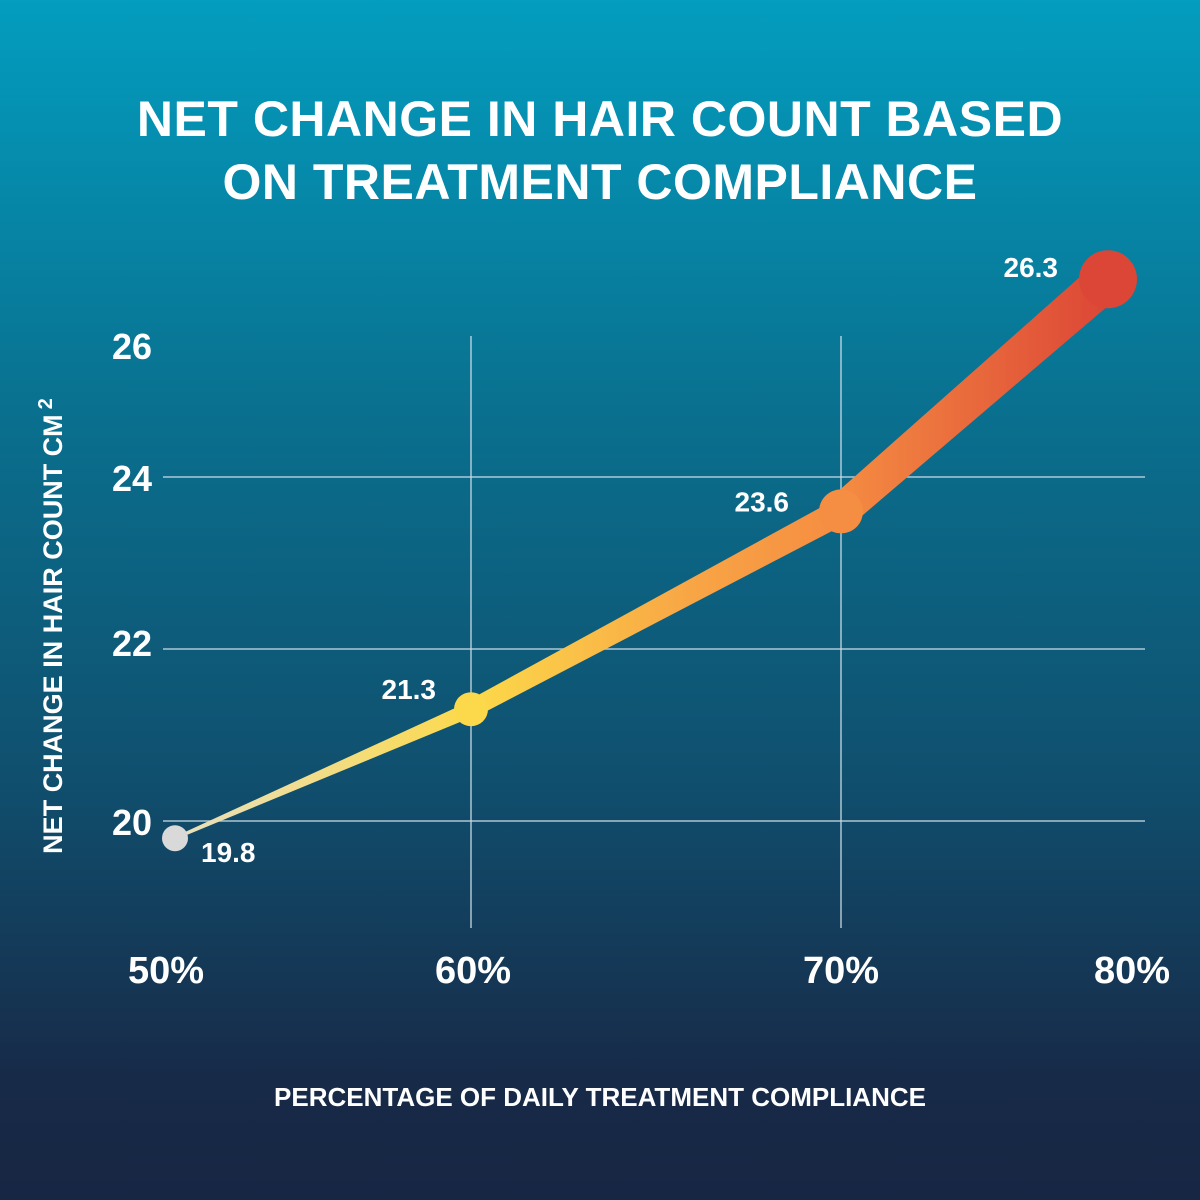 The height and width of the screenshot is (1200, 1200). What do you see at coordinates (53, 634) in the screenshot?
I see `y-axis-label-text: NET CHANGE IN HAIR COUNT CM` at bounding box center [53, 634].